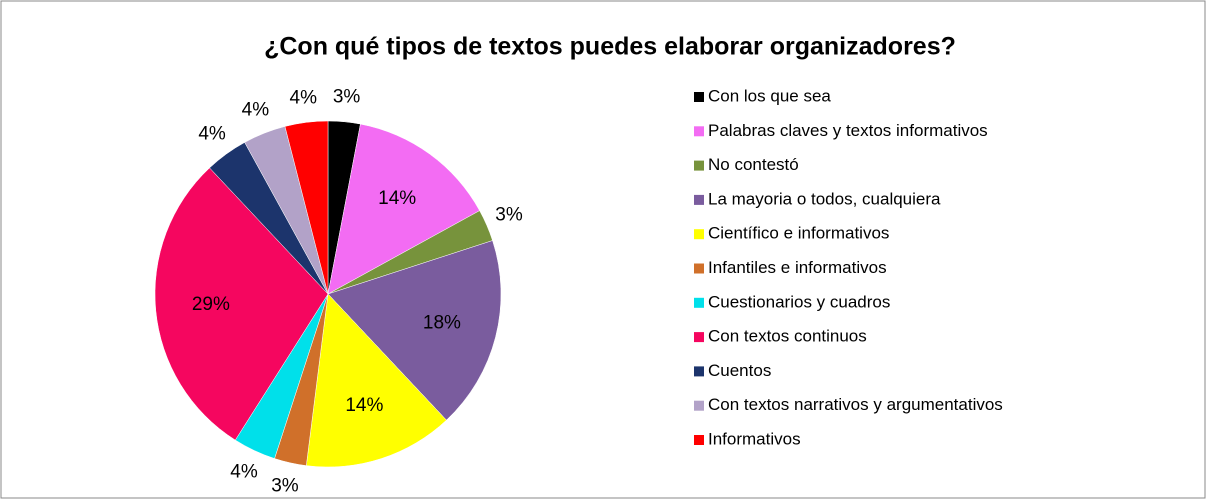 This screenshot has width=1209, height=499. I want to click on legend-label: Cuentos, so click(739, 370).